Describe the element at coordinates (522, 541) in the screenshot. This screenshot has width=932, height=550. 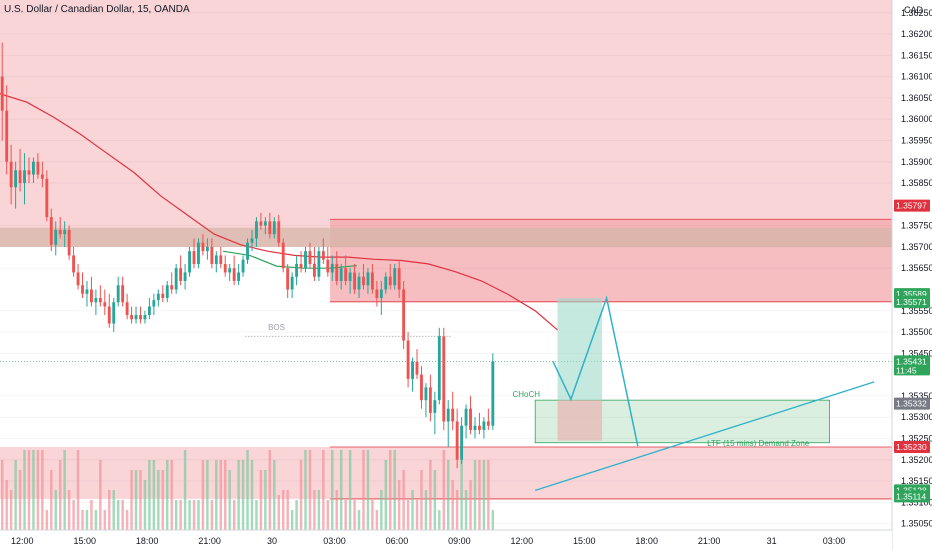
I see `time-tick: 12:00` at that location.